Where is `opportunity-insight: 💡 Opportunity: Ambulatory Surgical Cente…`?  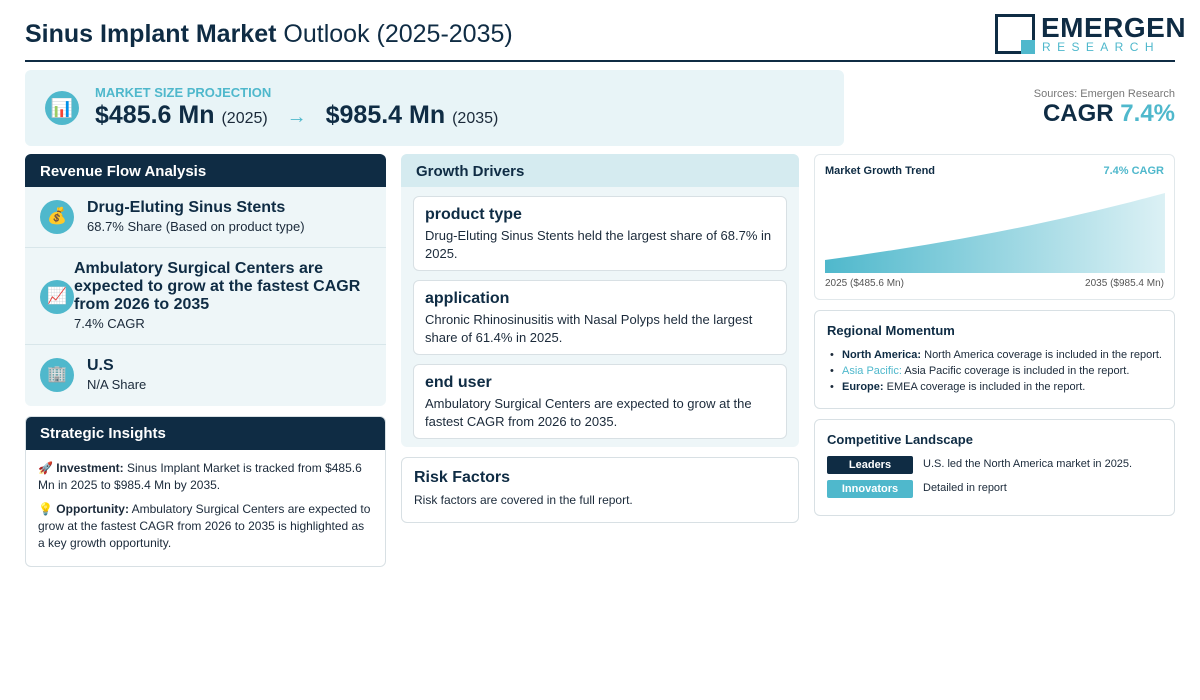
opportunity-insight: 💡 Opportunity: Ambulatory Surgical Cente… is located at coordinates (205, 526).